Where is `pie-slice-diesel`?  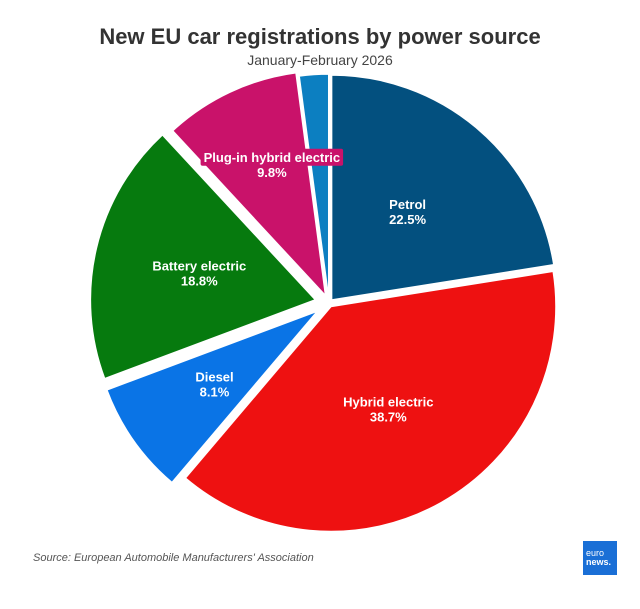 pie-slice-diesel is located at coordinates (212, 397).